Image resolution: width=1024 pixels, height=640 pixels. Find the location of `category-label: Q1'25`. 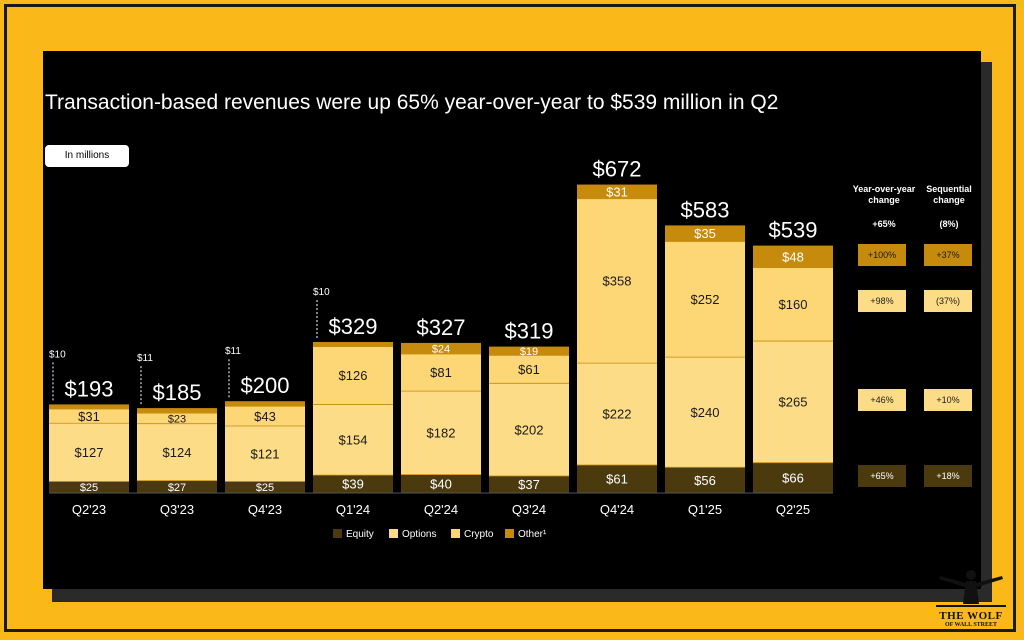

category-label: Q1'25 is located at coordinates (705, 509).